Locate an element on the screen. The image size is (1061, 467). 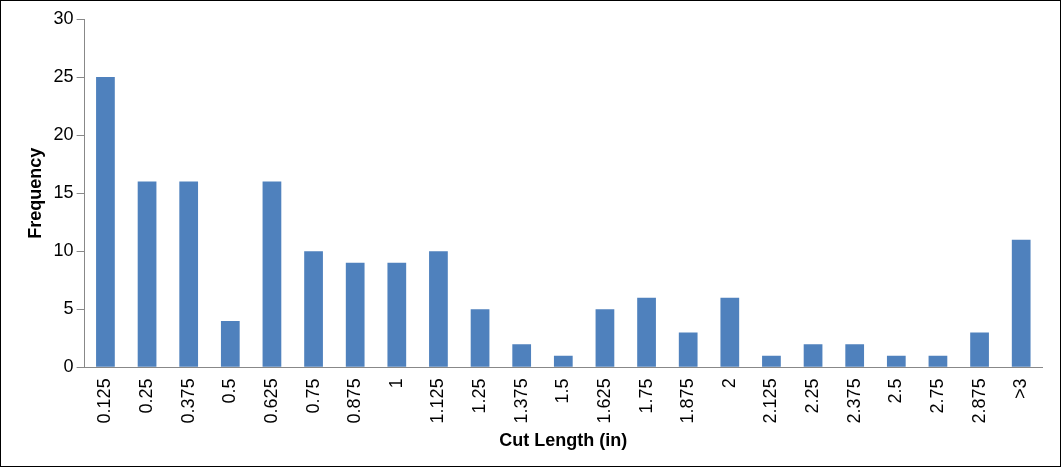
x-tick-label: 0.125 is located at coordinates (104, 401).